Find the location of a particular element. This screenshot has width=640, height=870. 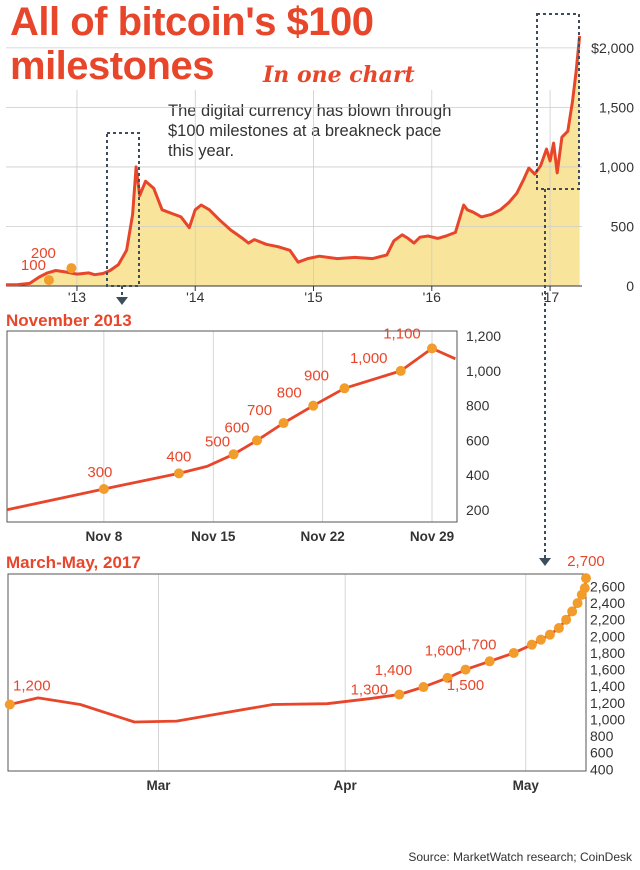

milestone-label: 1,300 is located at coordinates (370, 690).